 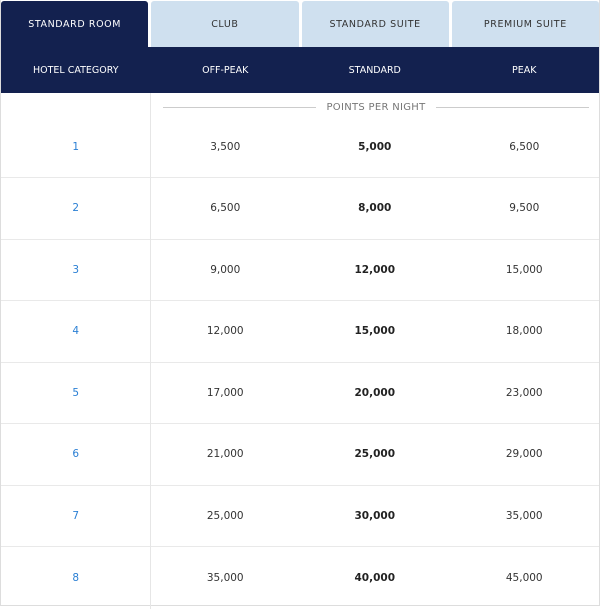 I want to click on standard-cell: 20,000, so click(x=375, y=392).